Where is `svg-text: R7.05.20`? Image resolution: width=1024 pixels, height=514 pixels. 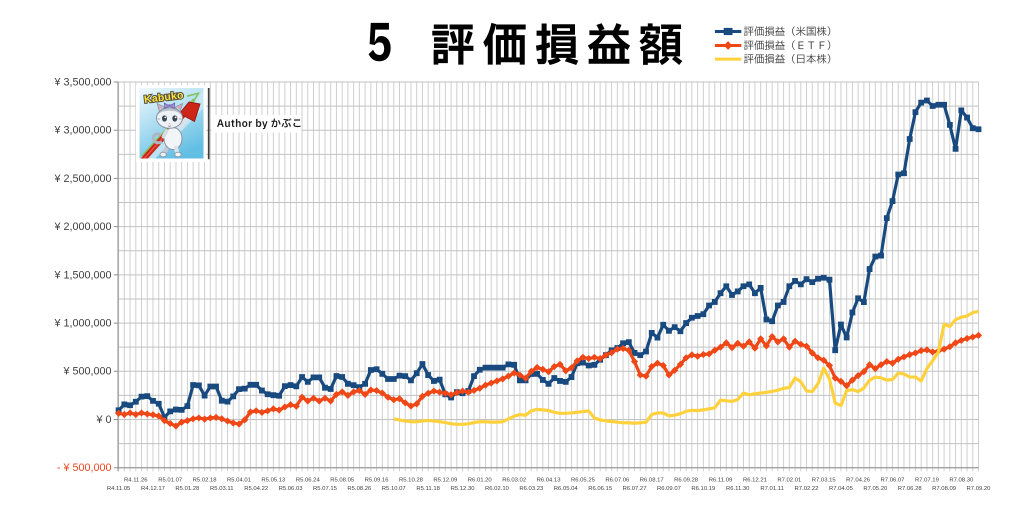 svg-text: R7.05.20 is located at coordinates (875, 489).